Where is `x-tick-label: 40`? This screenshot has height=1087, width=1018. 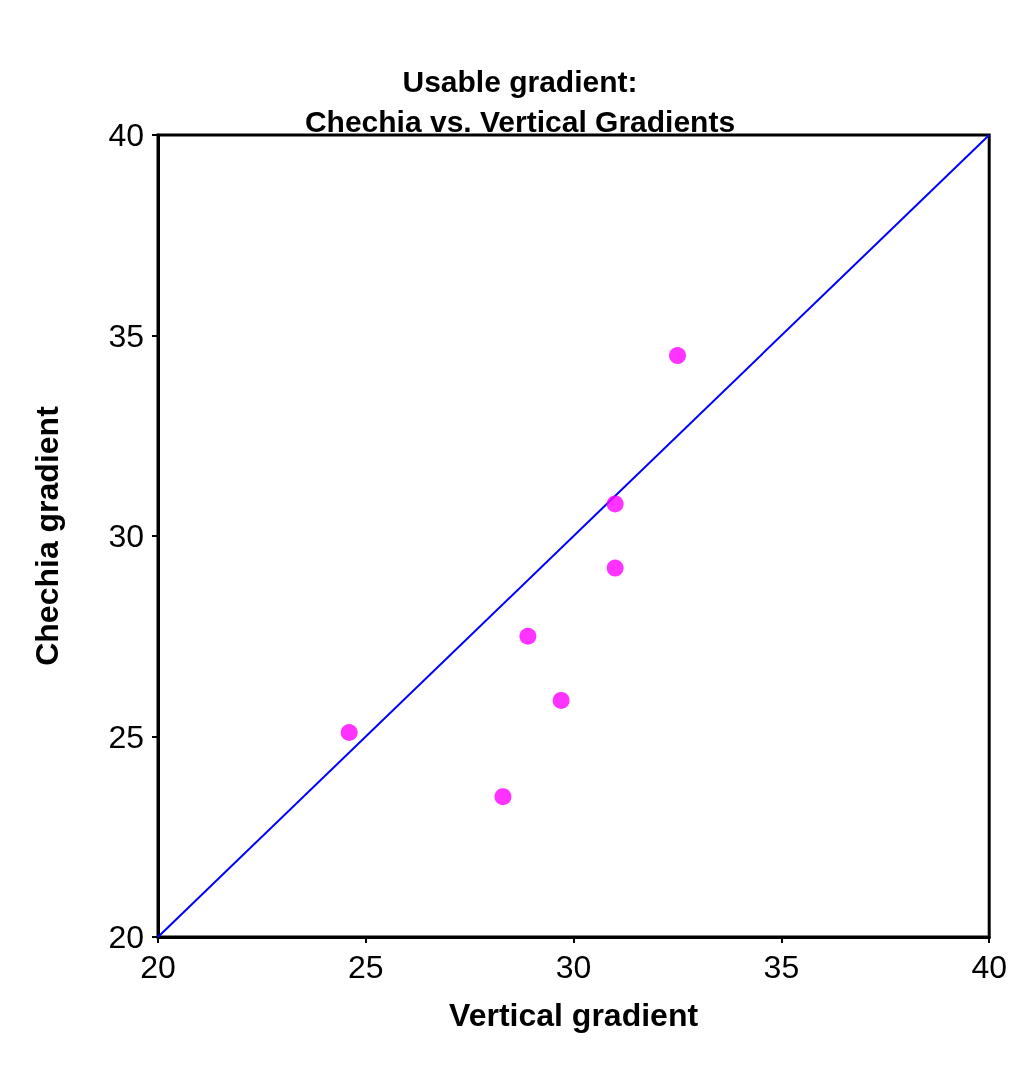
x-tick-label: 40 is located at coordinates (989, 967).